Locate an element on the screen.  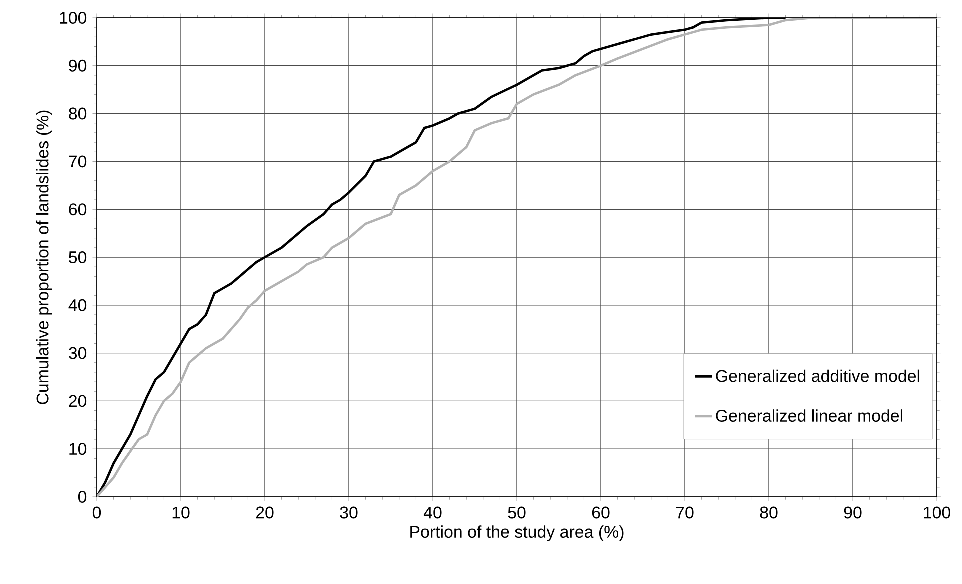
y-tick-label: 50 is located at coordinates (78, 258).